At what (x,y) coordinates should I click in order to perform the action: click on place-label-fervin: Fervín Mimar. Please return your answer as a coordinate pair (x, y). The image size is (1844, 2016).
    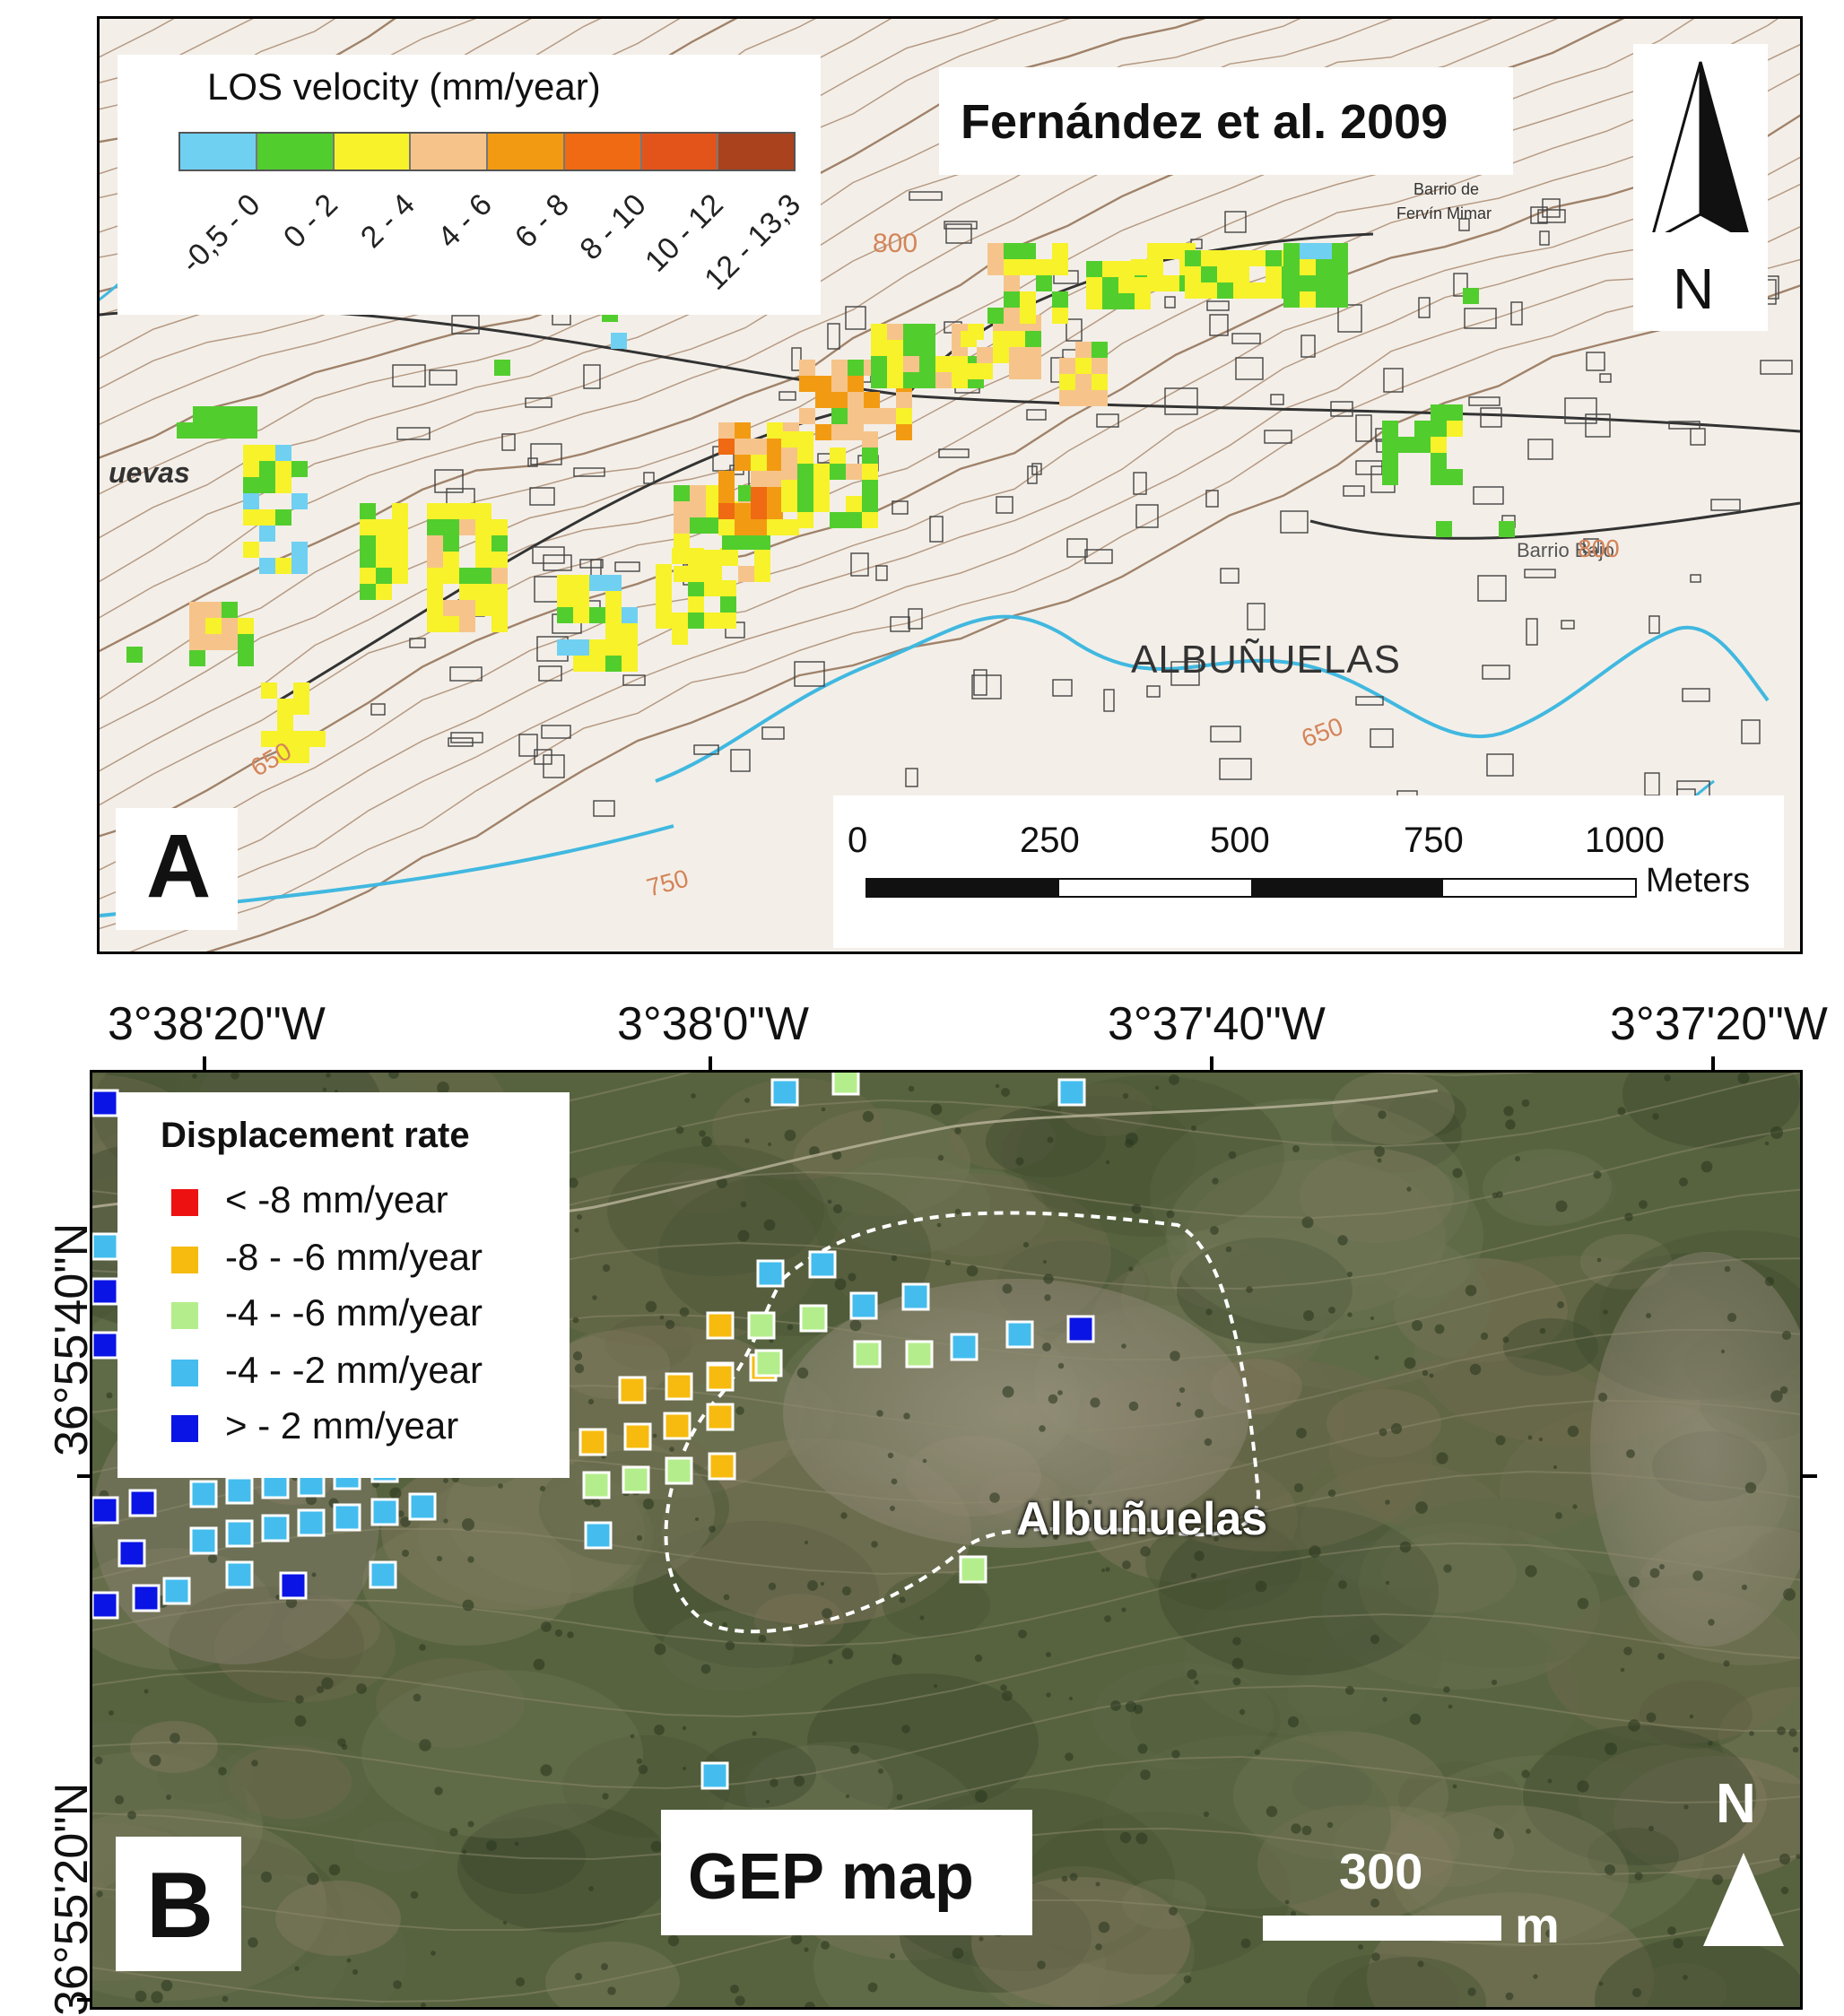
    Looking at the image, I should click on (1444, 213).